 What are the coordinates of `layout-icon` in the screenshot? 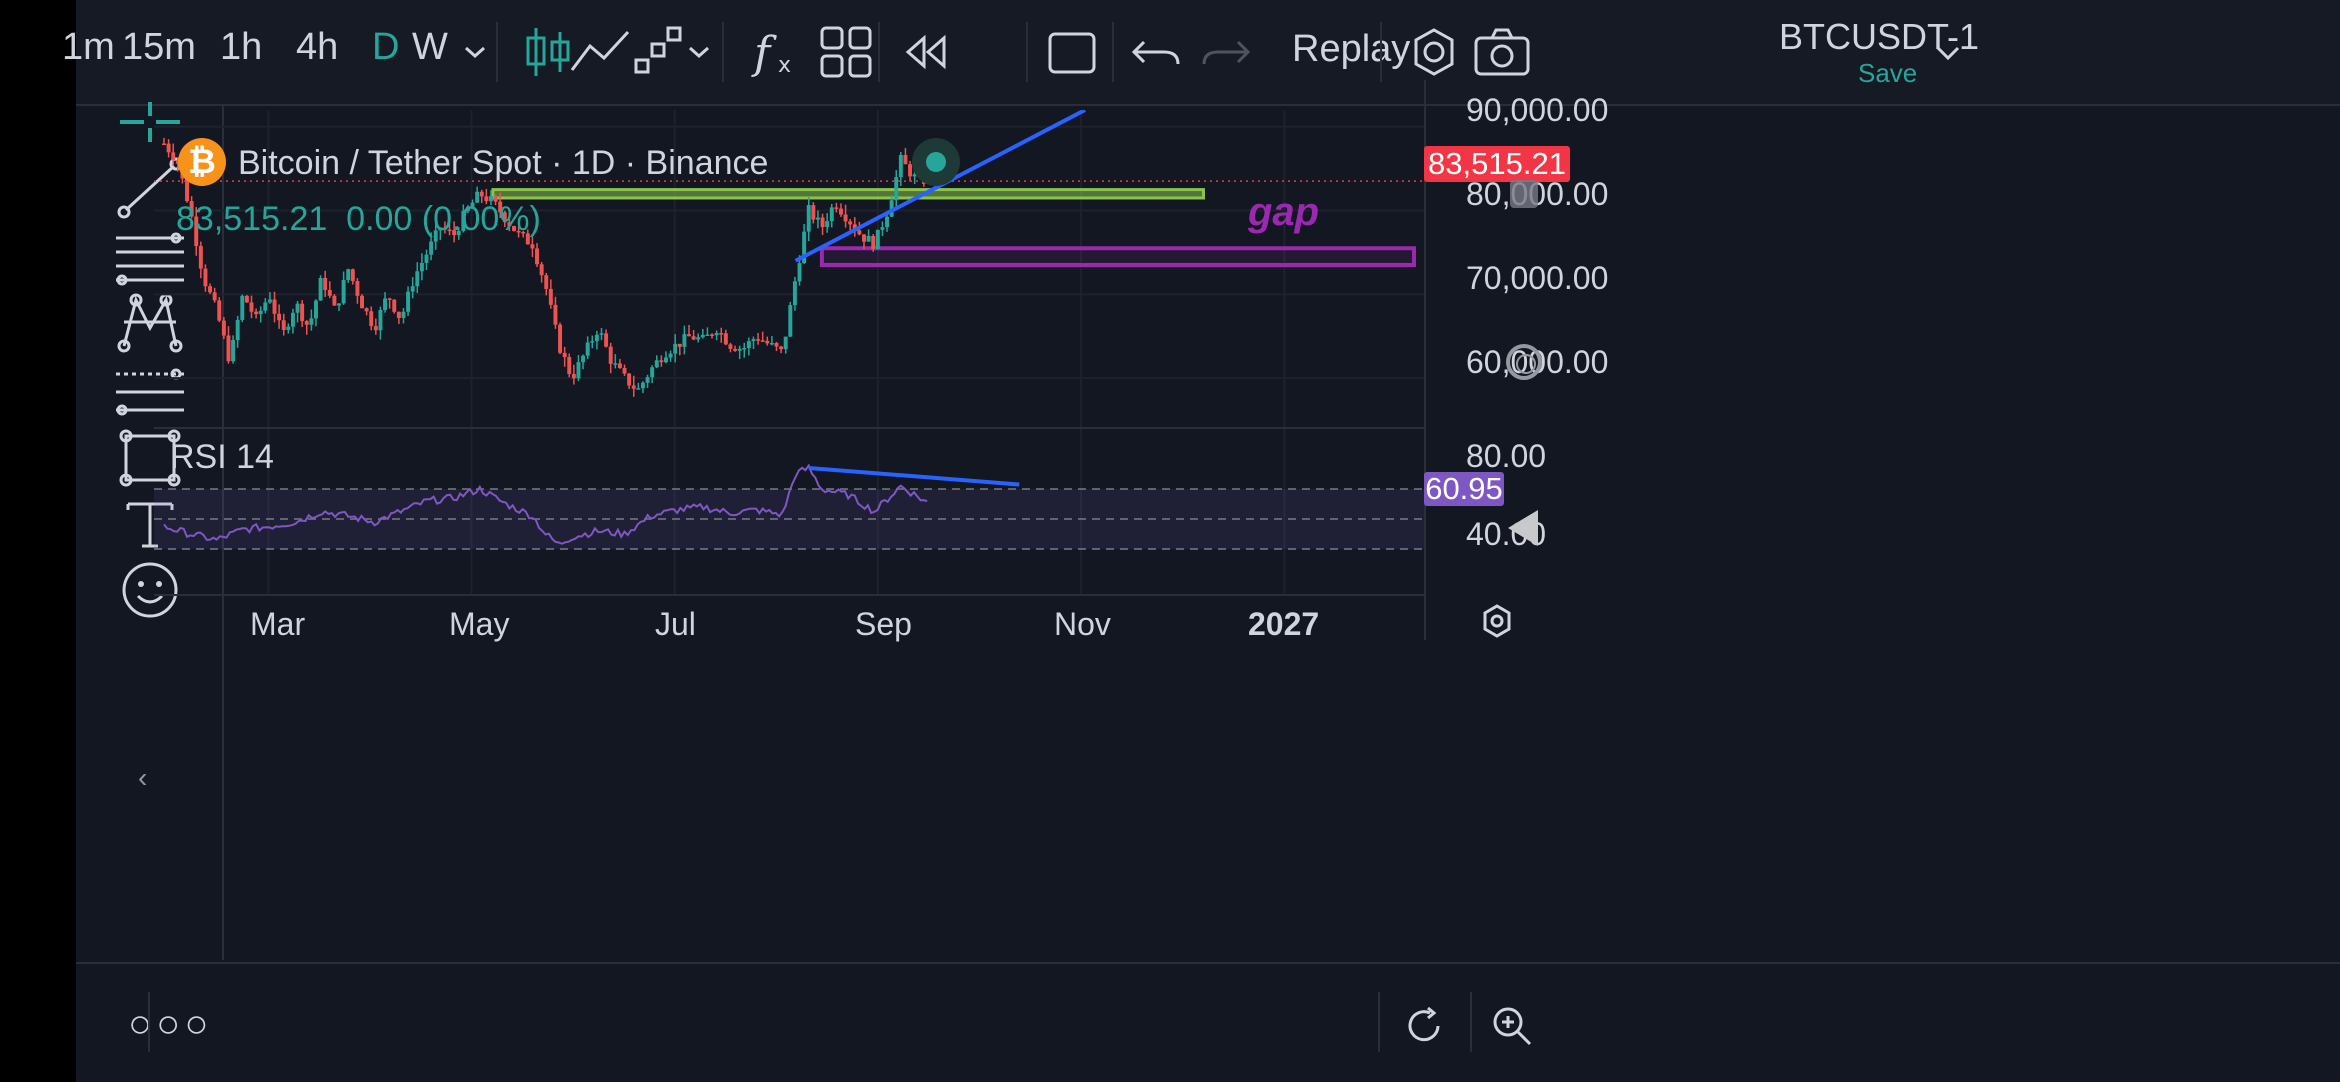 It's located at (848, 52).